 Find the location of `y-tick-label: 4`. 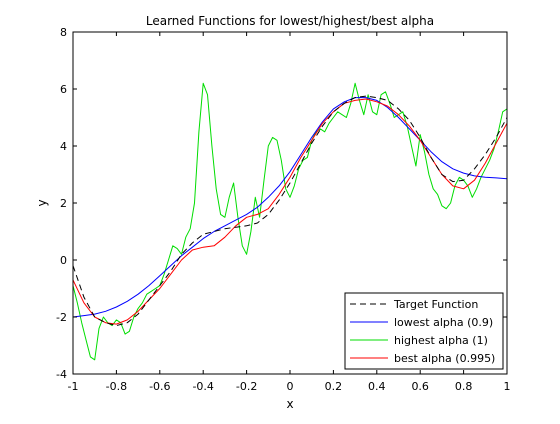

y-tick-label: 4 is located at coordinates (63, 146).